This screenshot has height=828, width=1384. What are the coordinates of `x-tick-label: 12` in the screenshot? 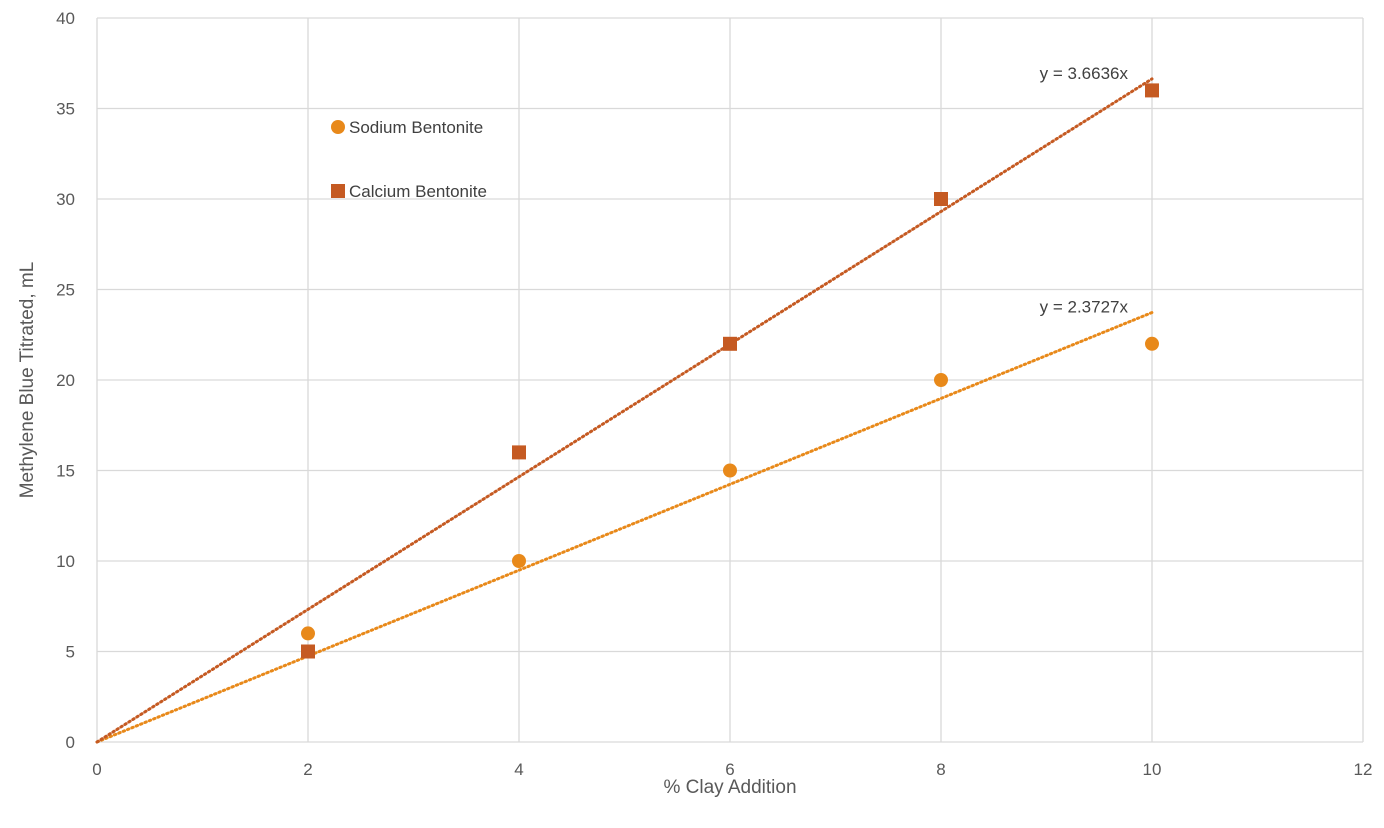 It's located at (1363, 769).